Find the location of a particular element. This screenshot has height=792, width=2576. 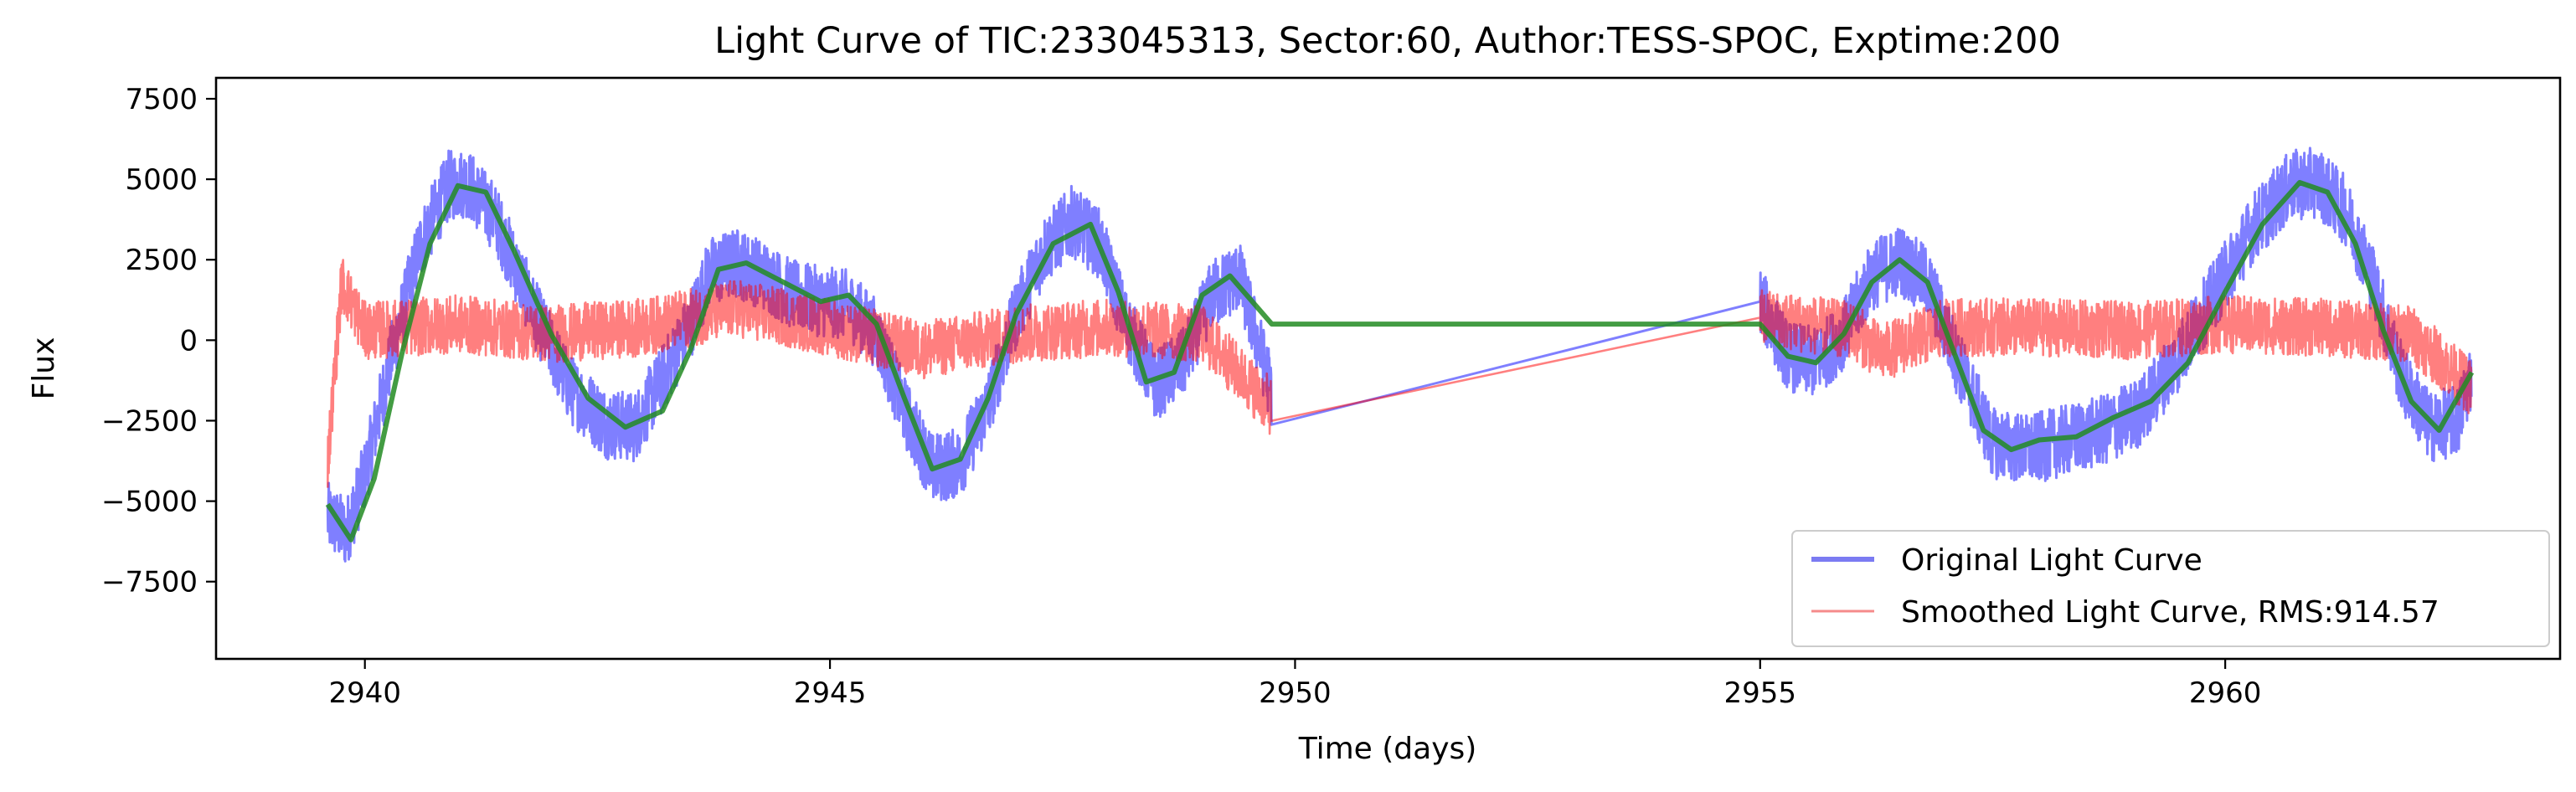

y-axis-label: Flux is located at coordinates (44, 368).